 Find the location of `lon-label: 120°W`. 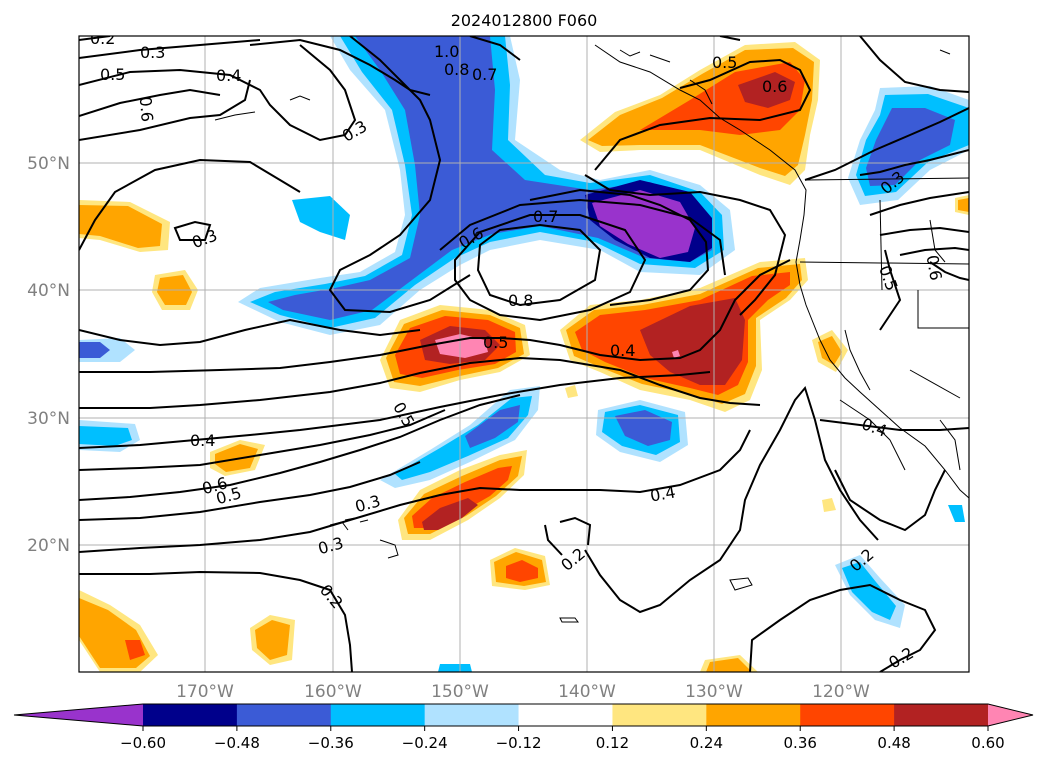

lon-label: 120°W is located at coordinates (841, 692).